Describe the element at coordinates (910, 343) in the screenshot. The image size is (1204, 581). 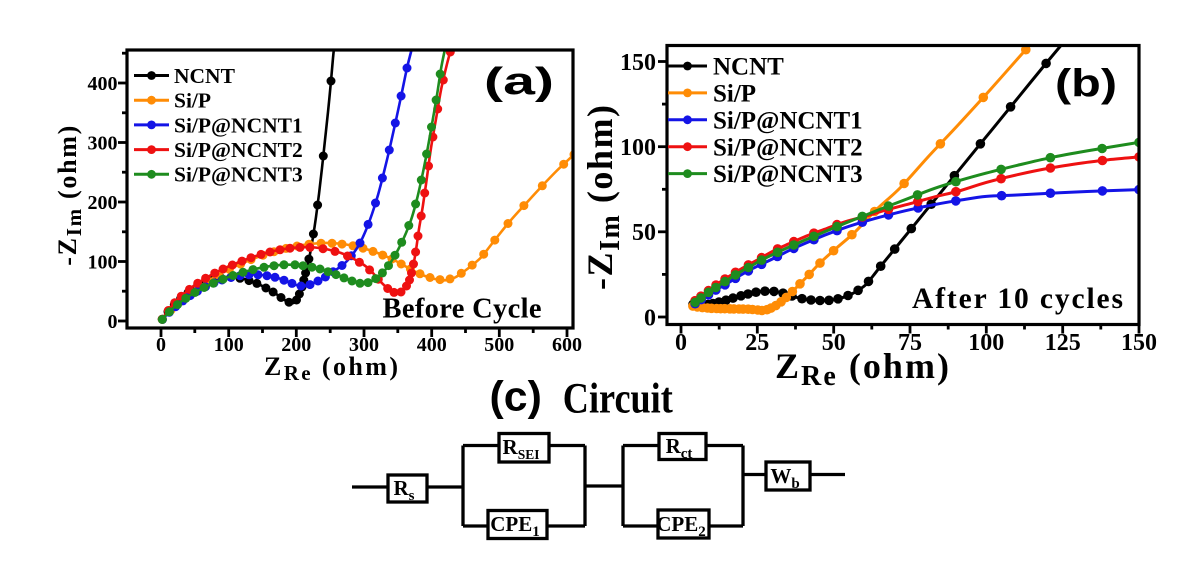
I see `svg-text: 75` at that location.